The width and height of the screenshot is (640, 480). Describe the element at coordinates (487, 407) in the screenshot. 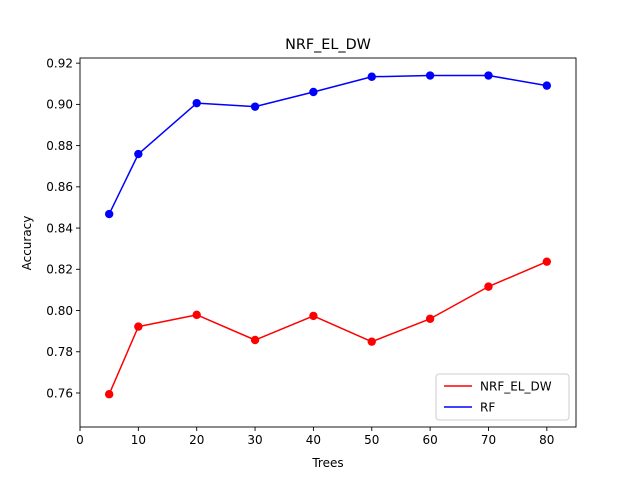

I see `legend-label: RF` at that location.